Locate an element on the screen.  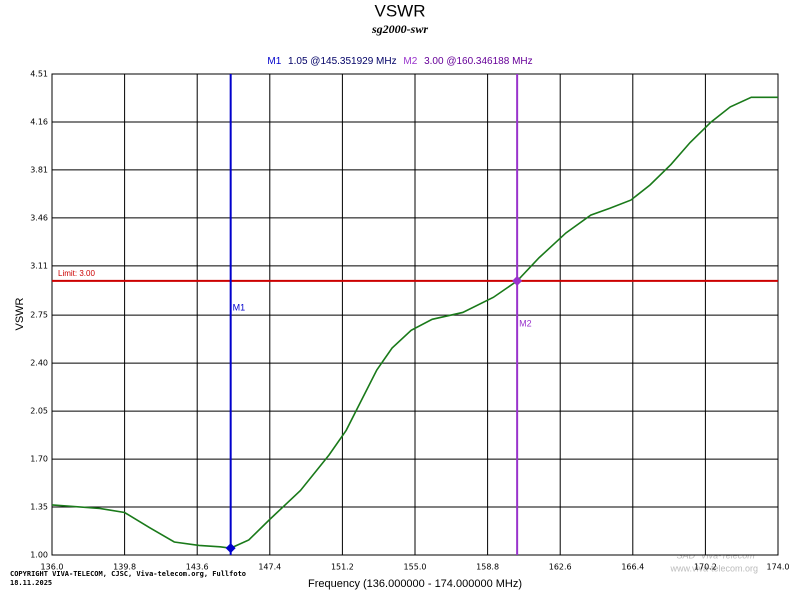
date: 18.11.2025 is located at coordinates (31, 583).